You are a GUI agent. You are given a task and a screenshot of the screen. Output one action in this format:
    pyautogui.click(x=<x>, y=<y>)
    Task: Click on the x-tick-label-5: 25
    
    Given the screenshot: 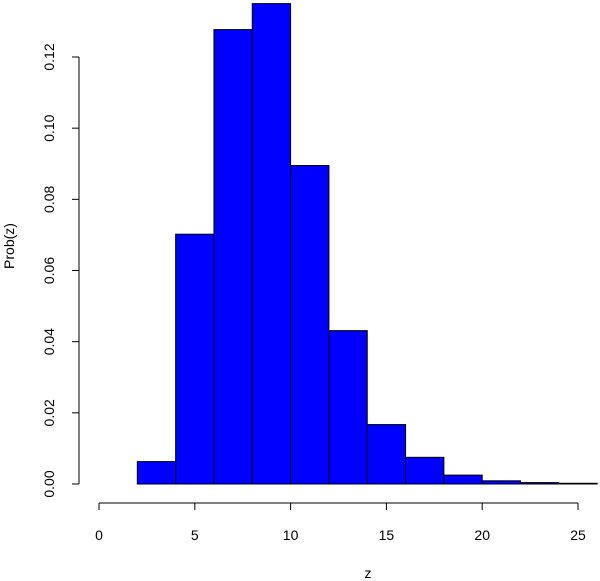 What is the action you would take?
    pyautogui.click(x=578, y=535)
    